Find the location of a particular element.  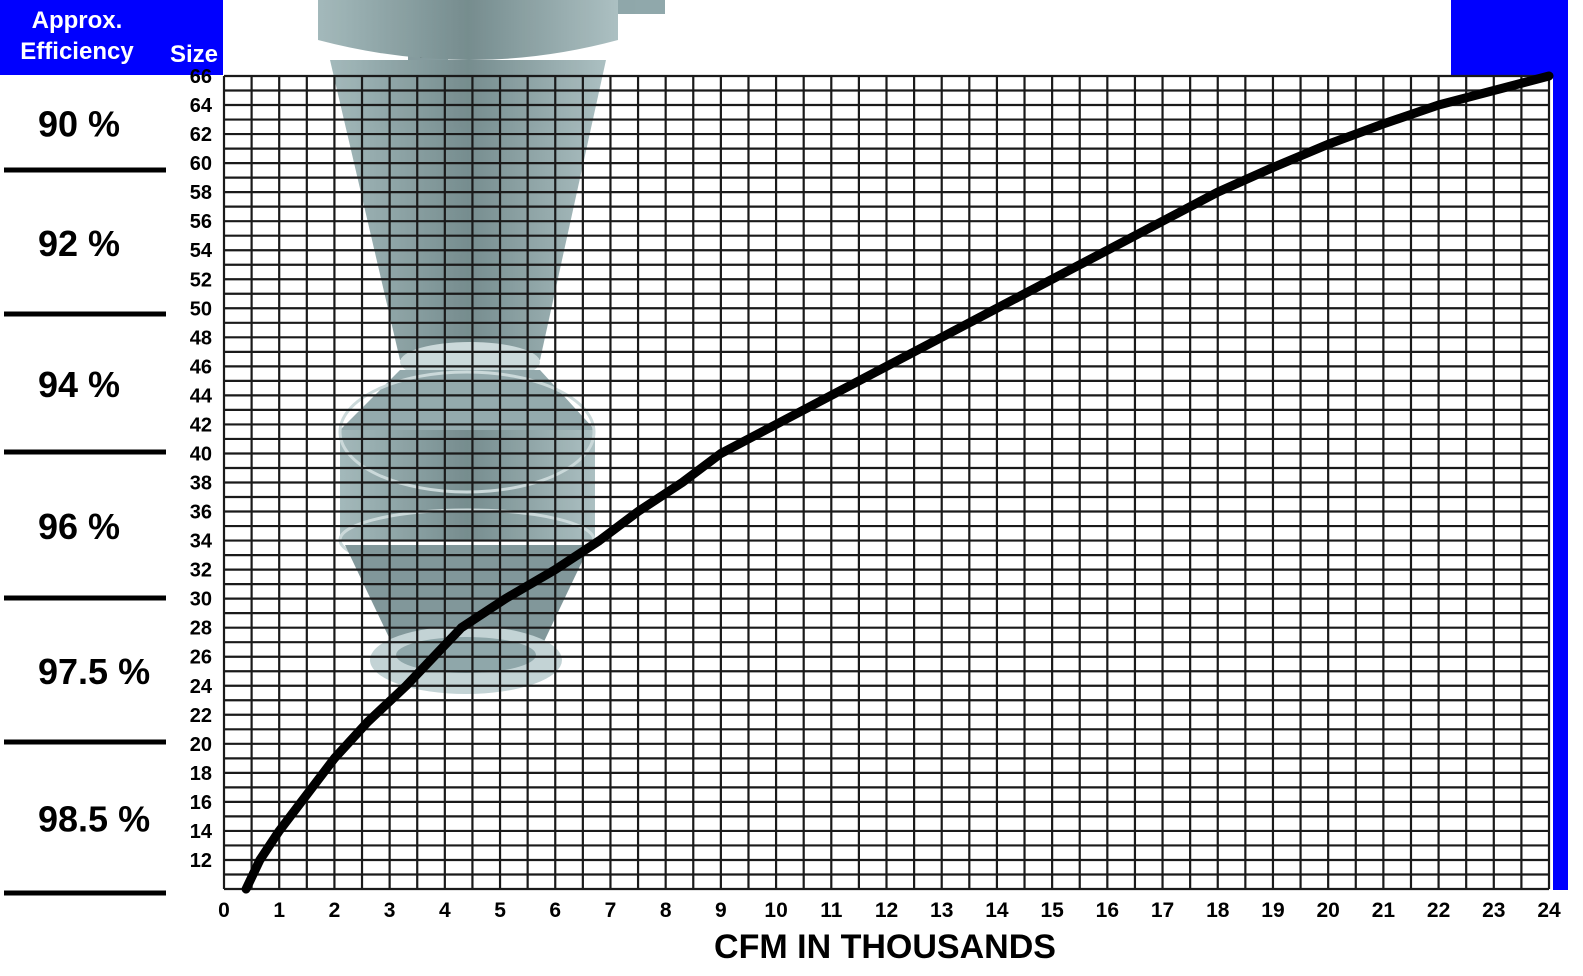

efficiency-band-label: 97.5 % is located at coordinates (94, 671).